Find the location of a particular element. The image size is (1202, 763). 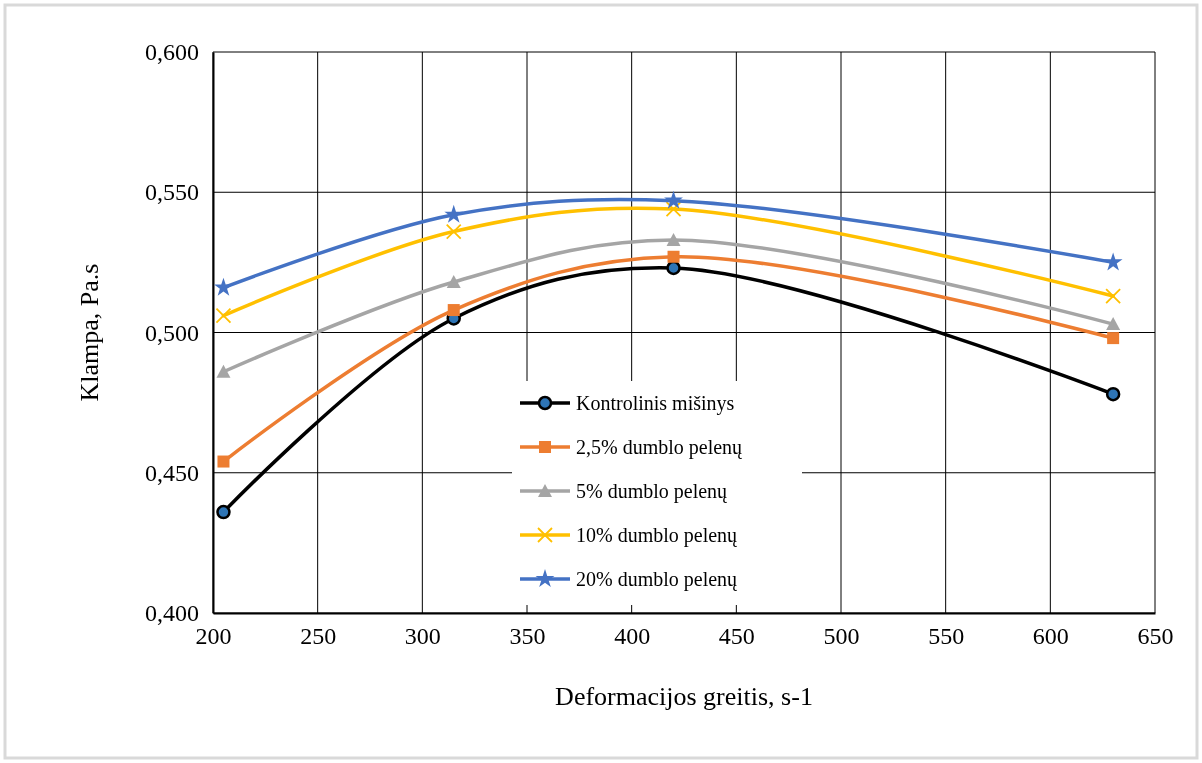

x-tick-label: 600 is located at coordinates (1050, 636).